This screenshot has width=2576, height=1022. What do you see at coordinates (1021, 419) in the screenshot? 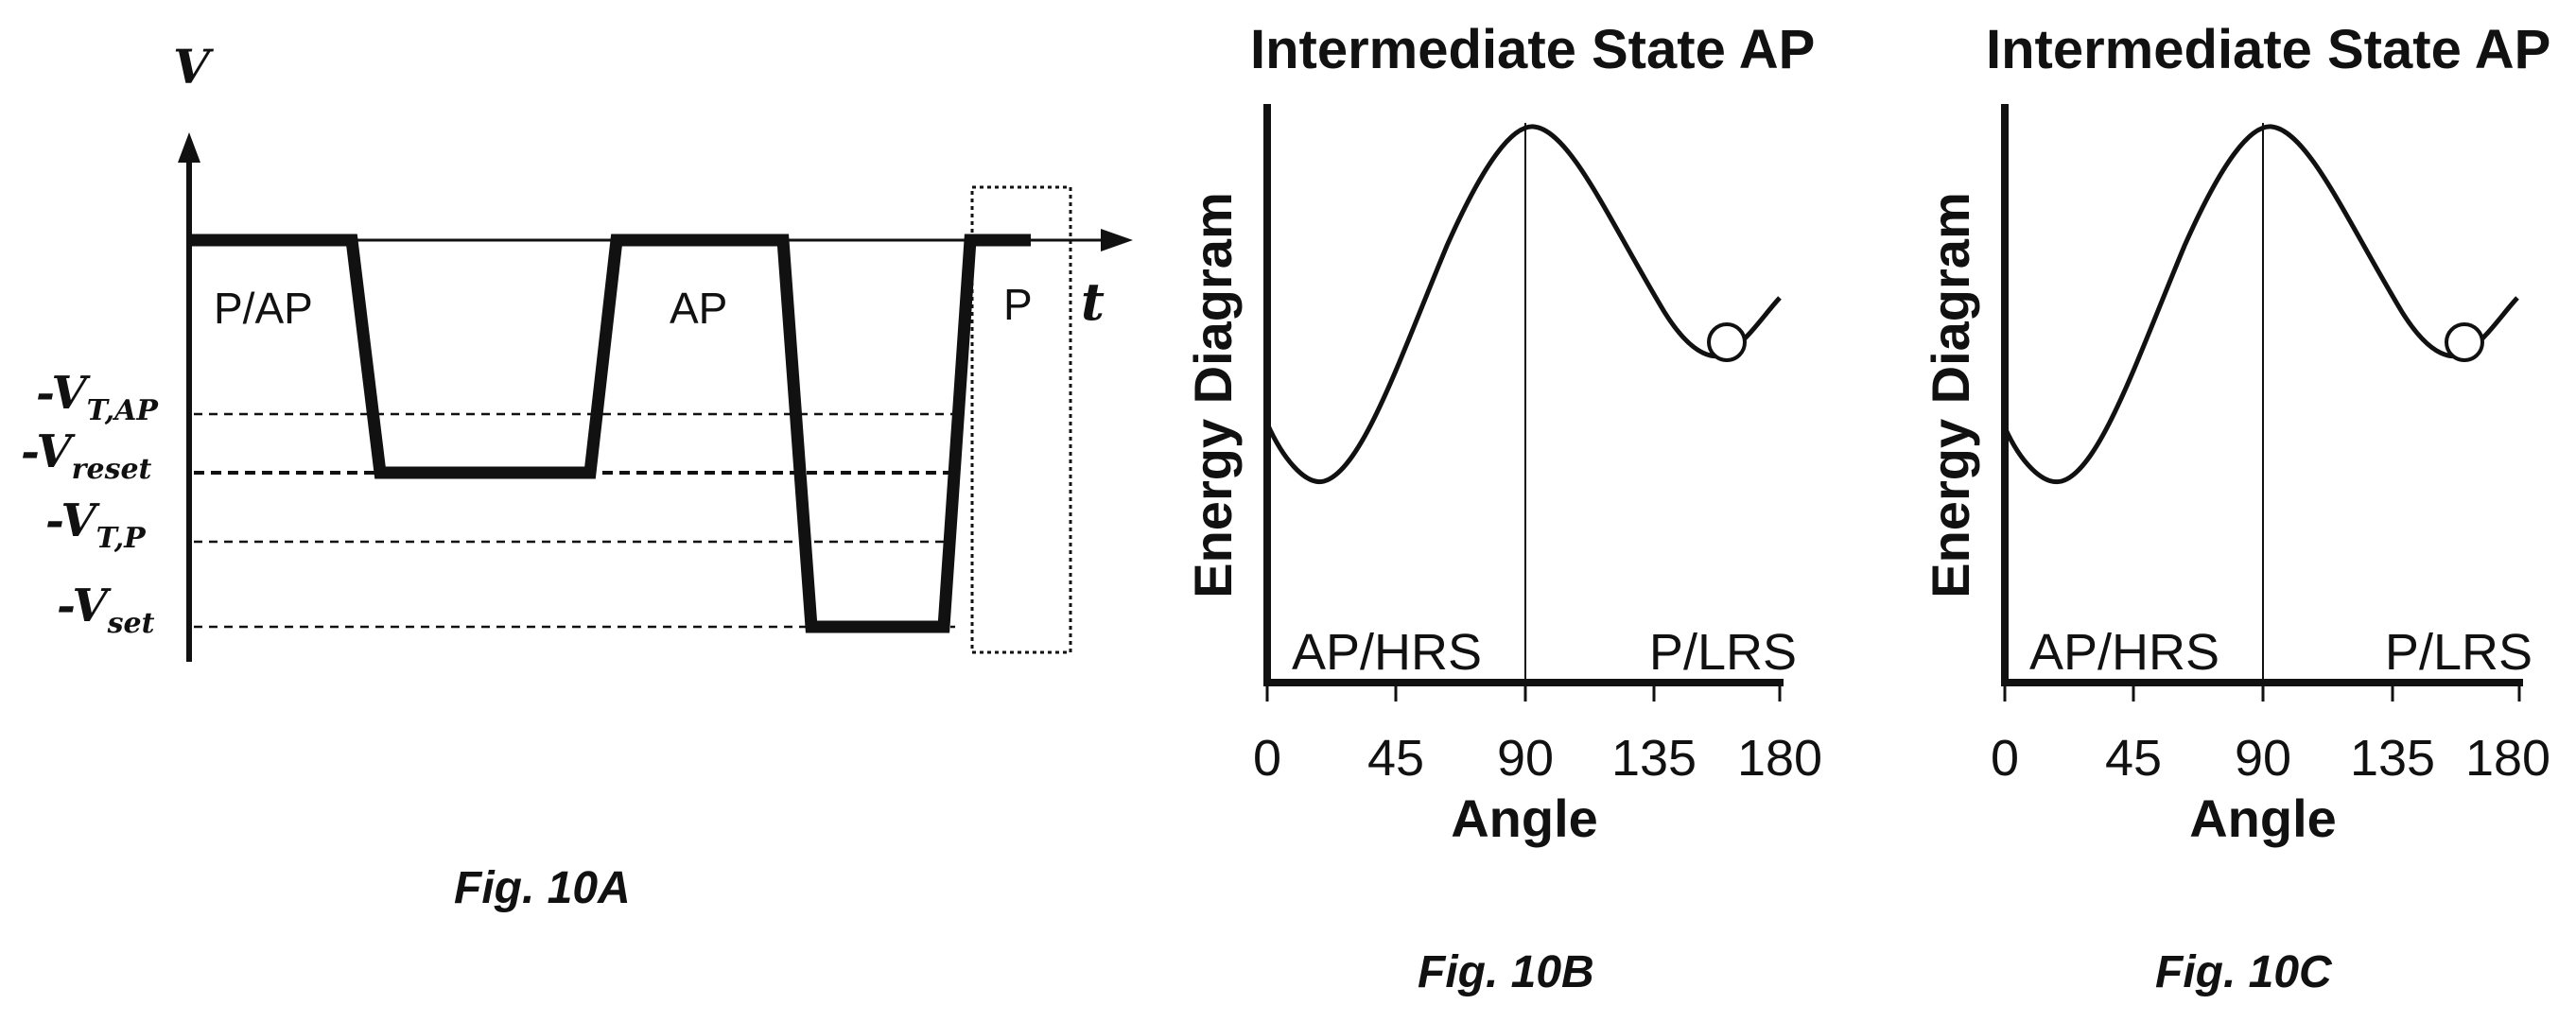
I see `p-state-dotted-box` at bounding box center [1021, 419].